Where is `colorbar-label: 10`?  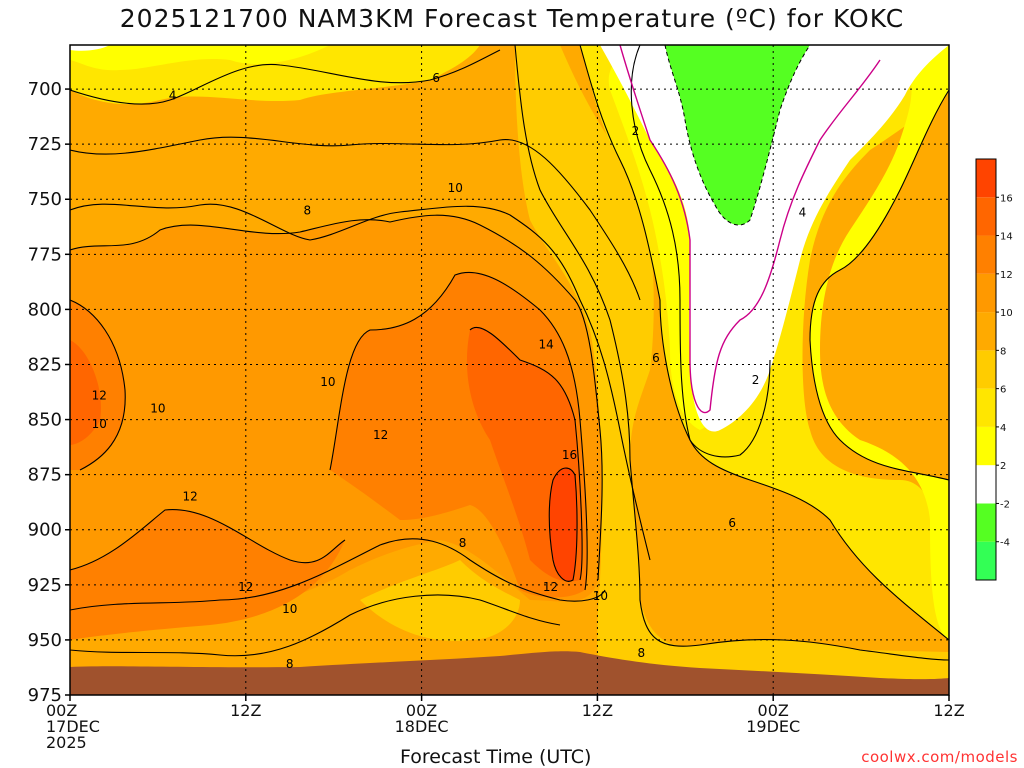
colorbar-label: 10 is located at coordinates (1006, 313).